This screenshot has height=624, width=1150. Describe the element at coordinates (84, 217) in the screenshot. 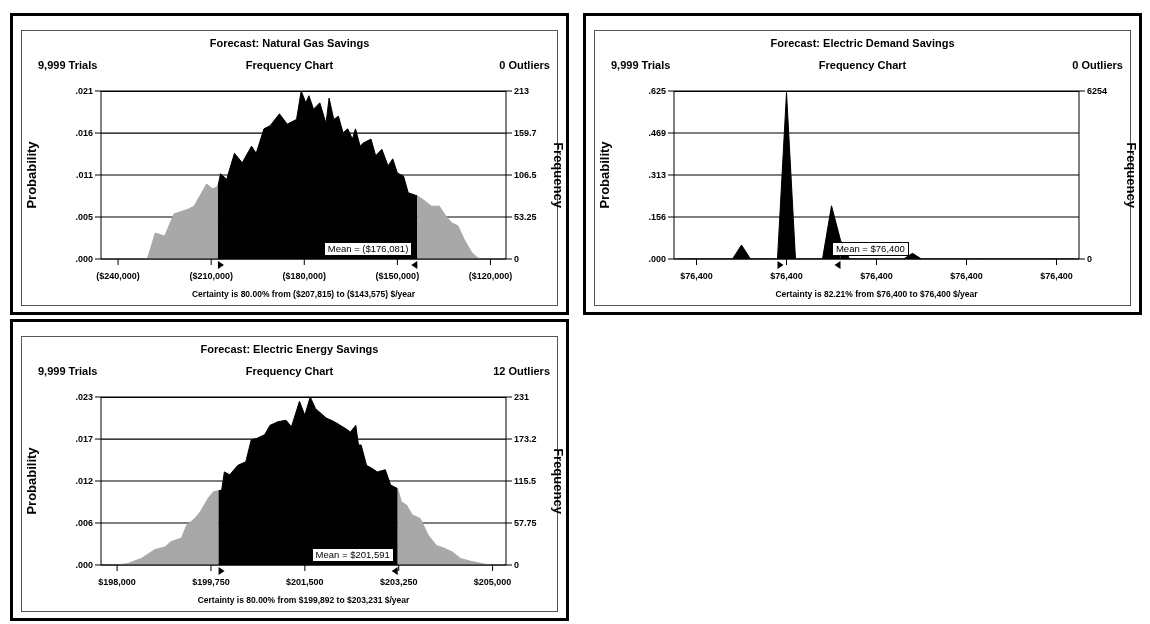

I see `y-tick-label: .005` at that location.